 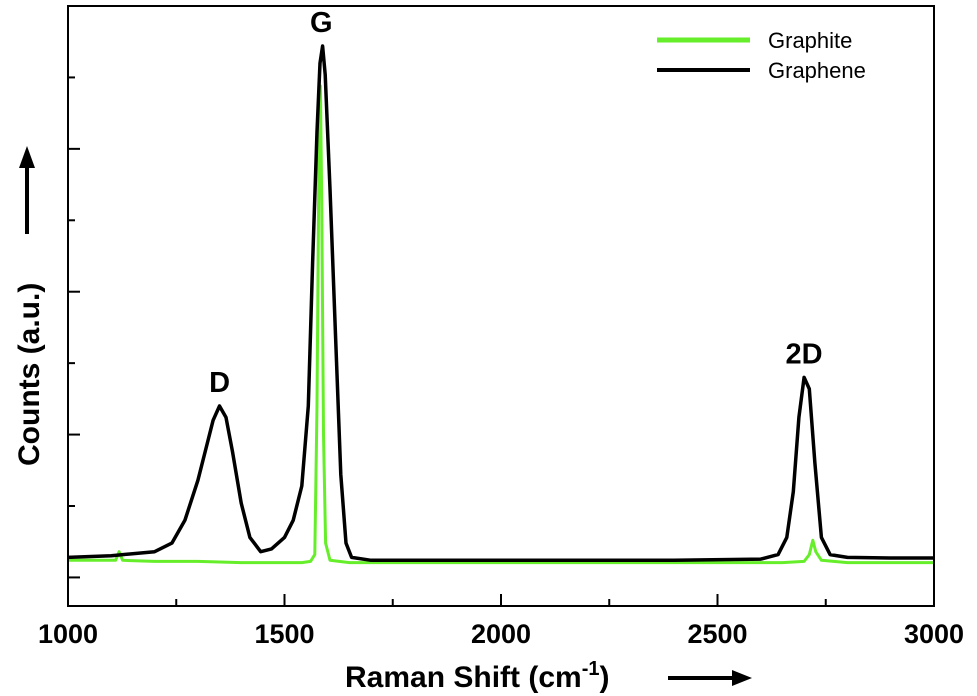 What do you see at coordinates (605, 677) in the screenshot?
I see `x-axis-unit-close: )` at bounding box center [605, 677].